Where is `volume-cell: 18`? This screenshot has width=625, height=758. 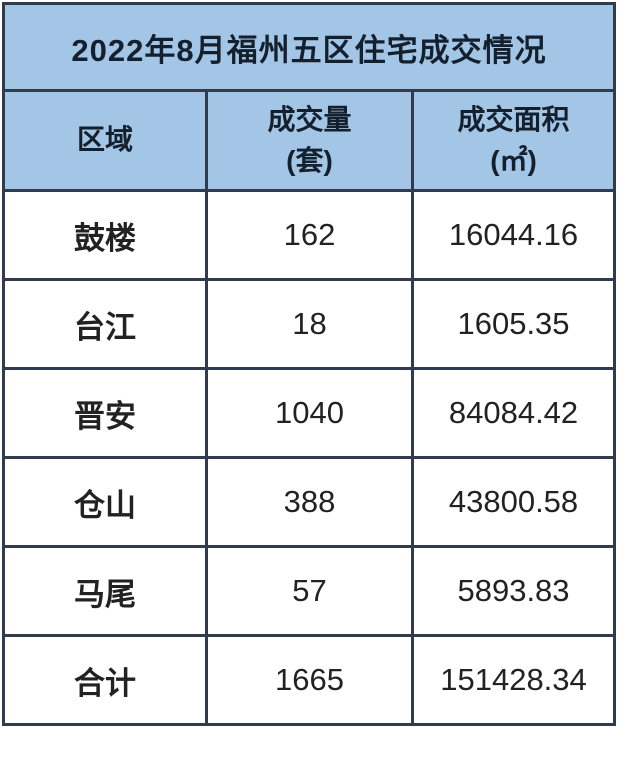 volume-cell: 18 is located at coordinates (309, 324).